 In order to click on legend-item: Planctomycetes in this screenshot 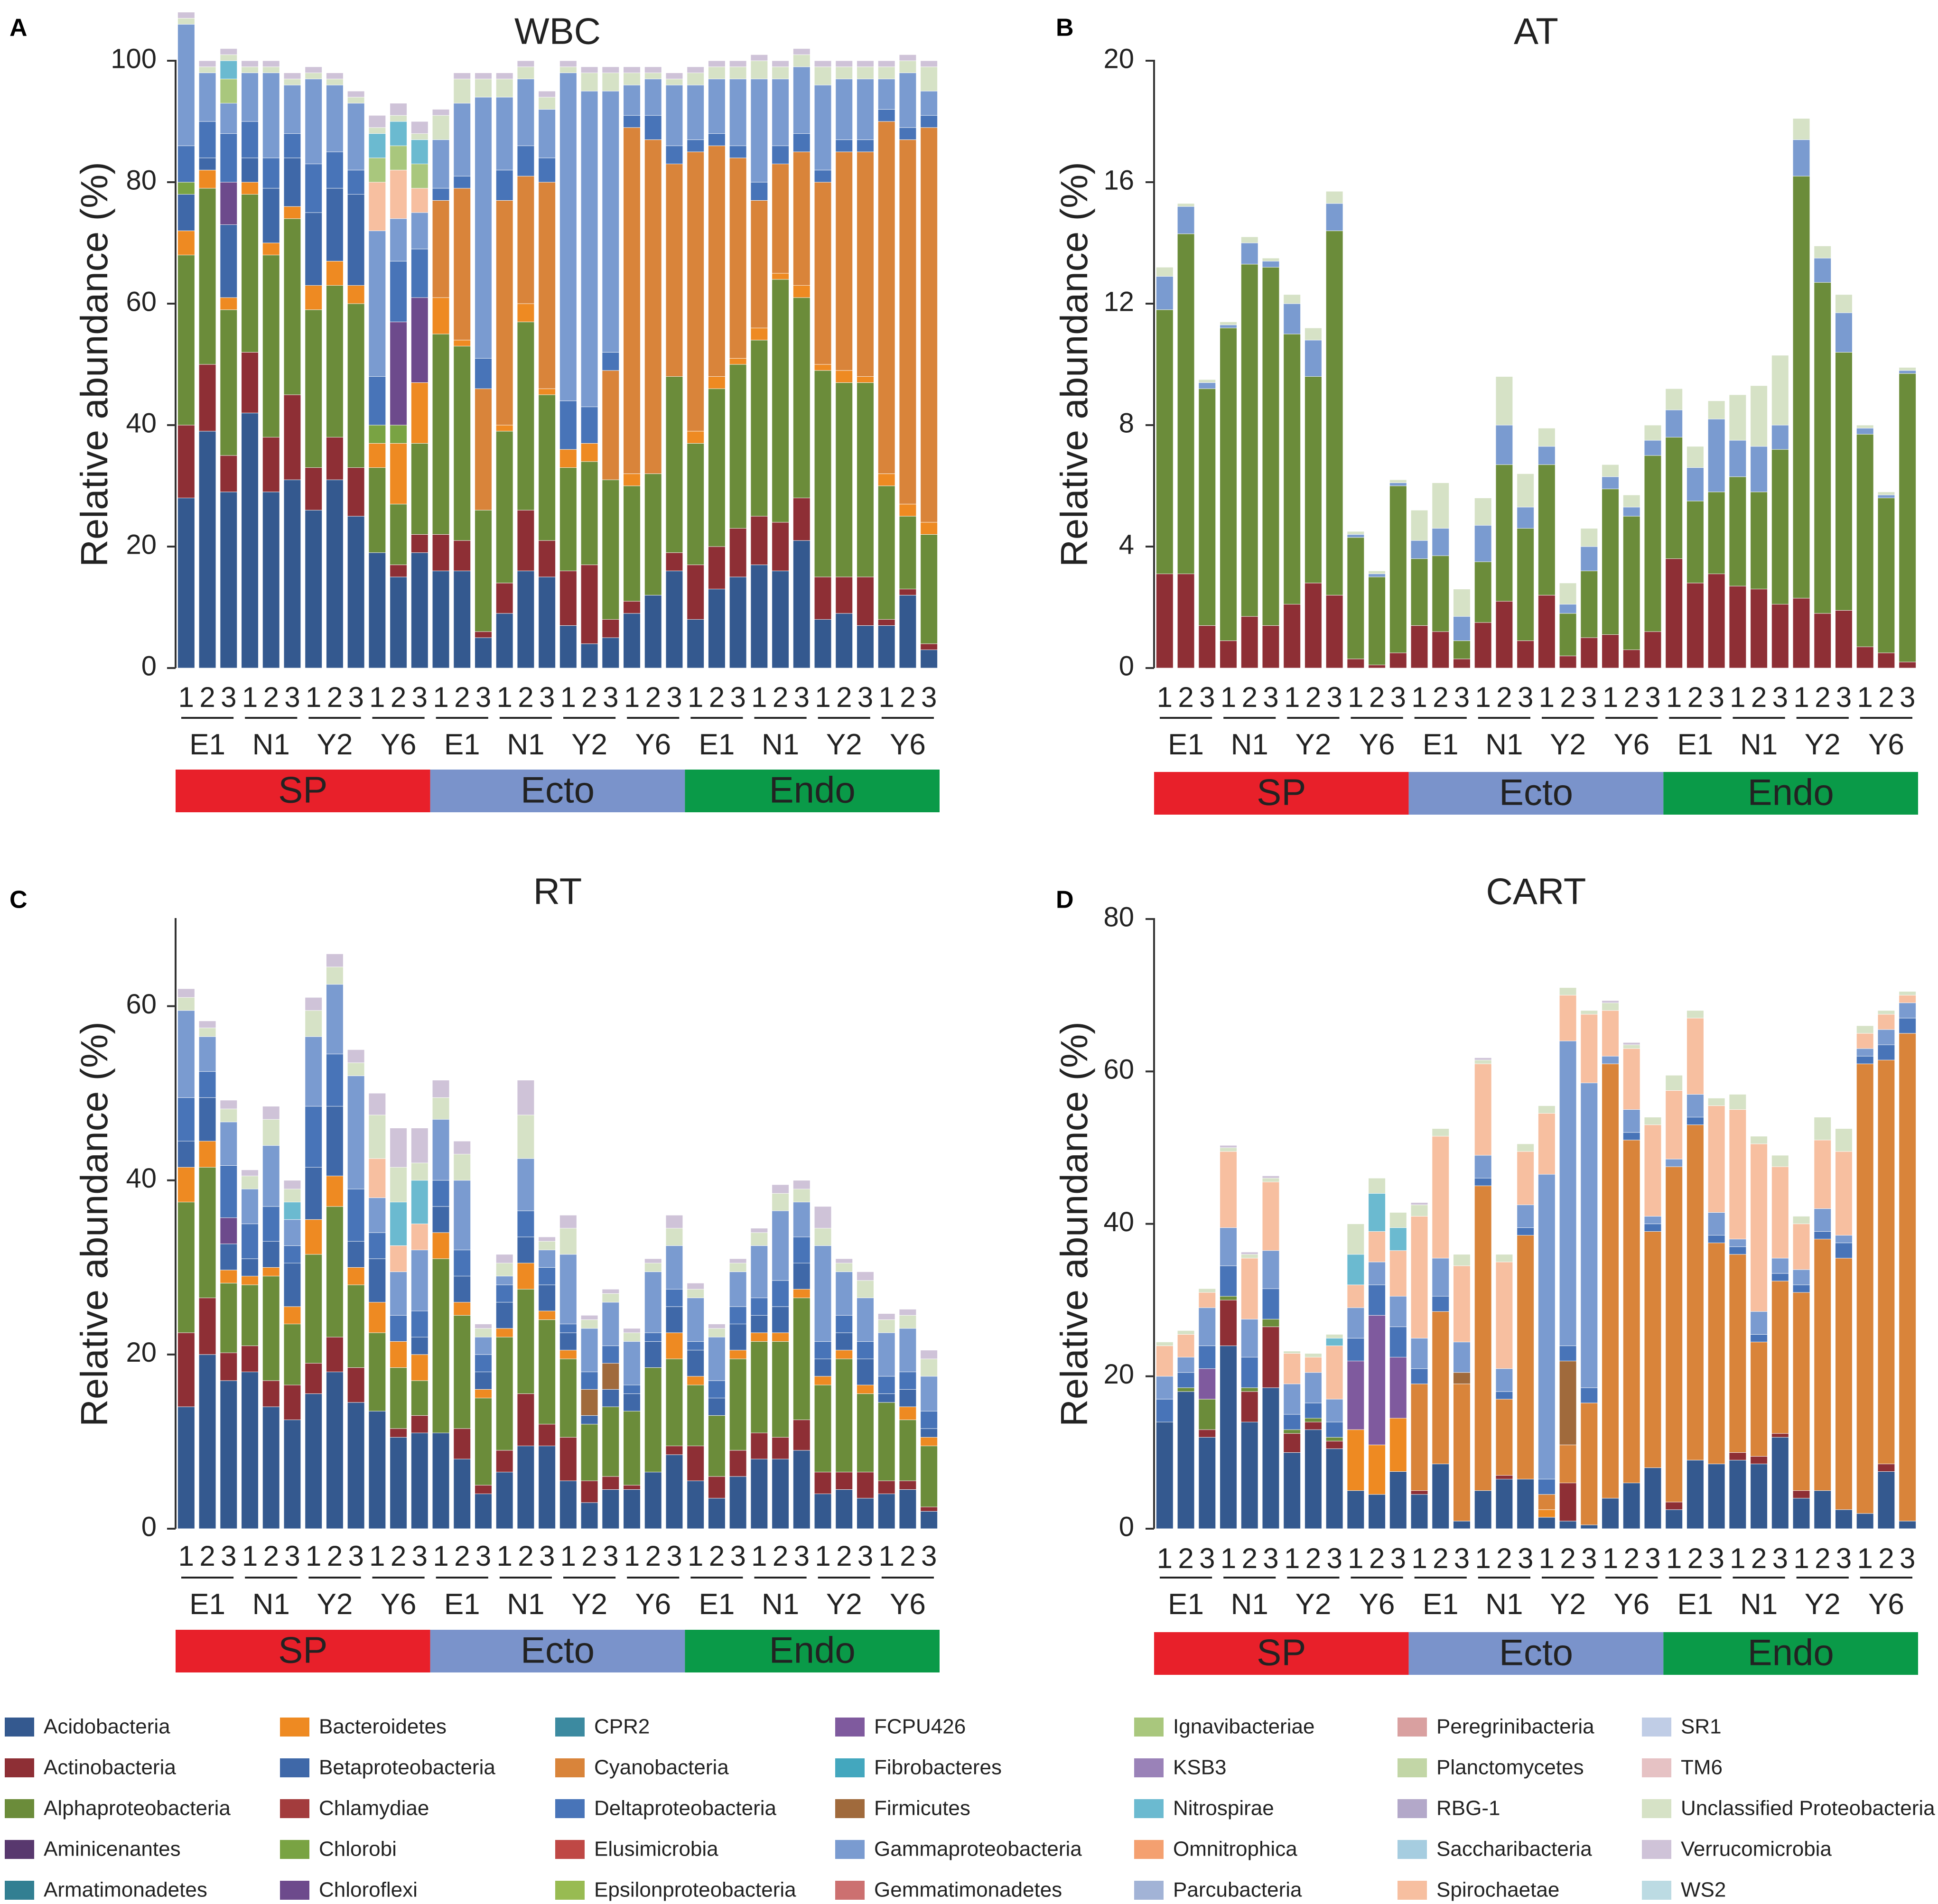, I will do `click(1491, 1767)`.